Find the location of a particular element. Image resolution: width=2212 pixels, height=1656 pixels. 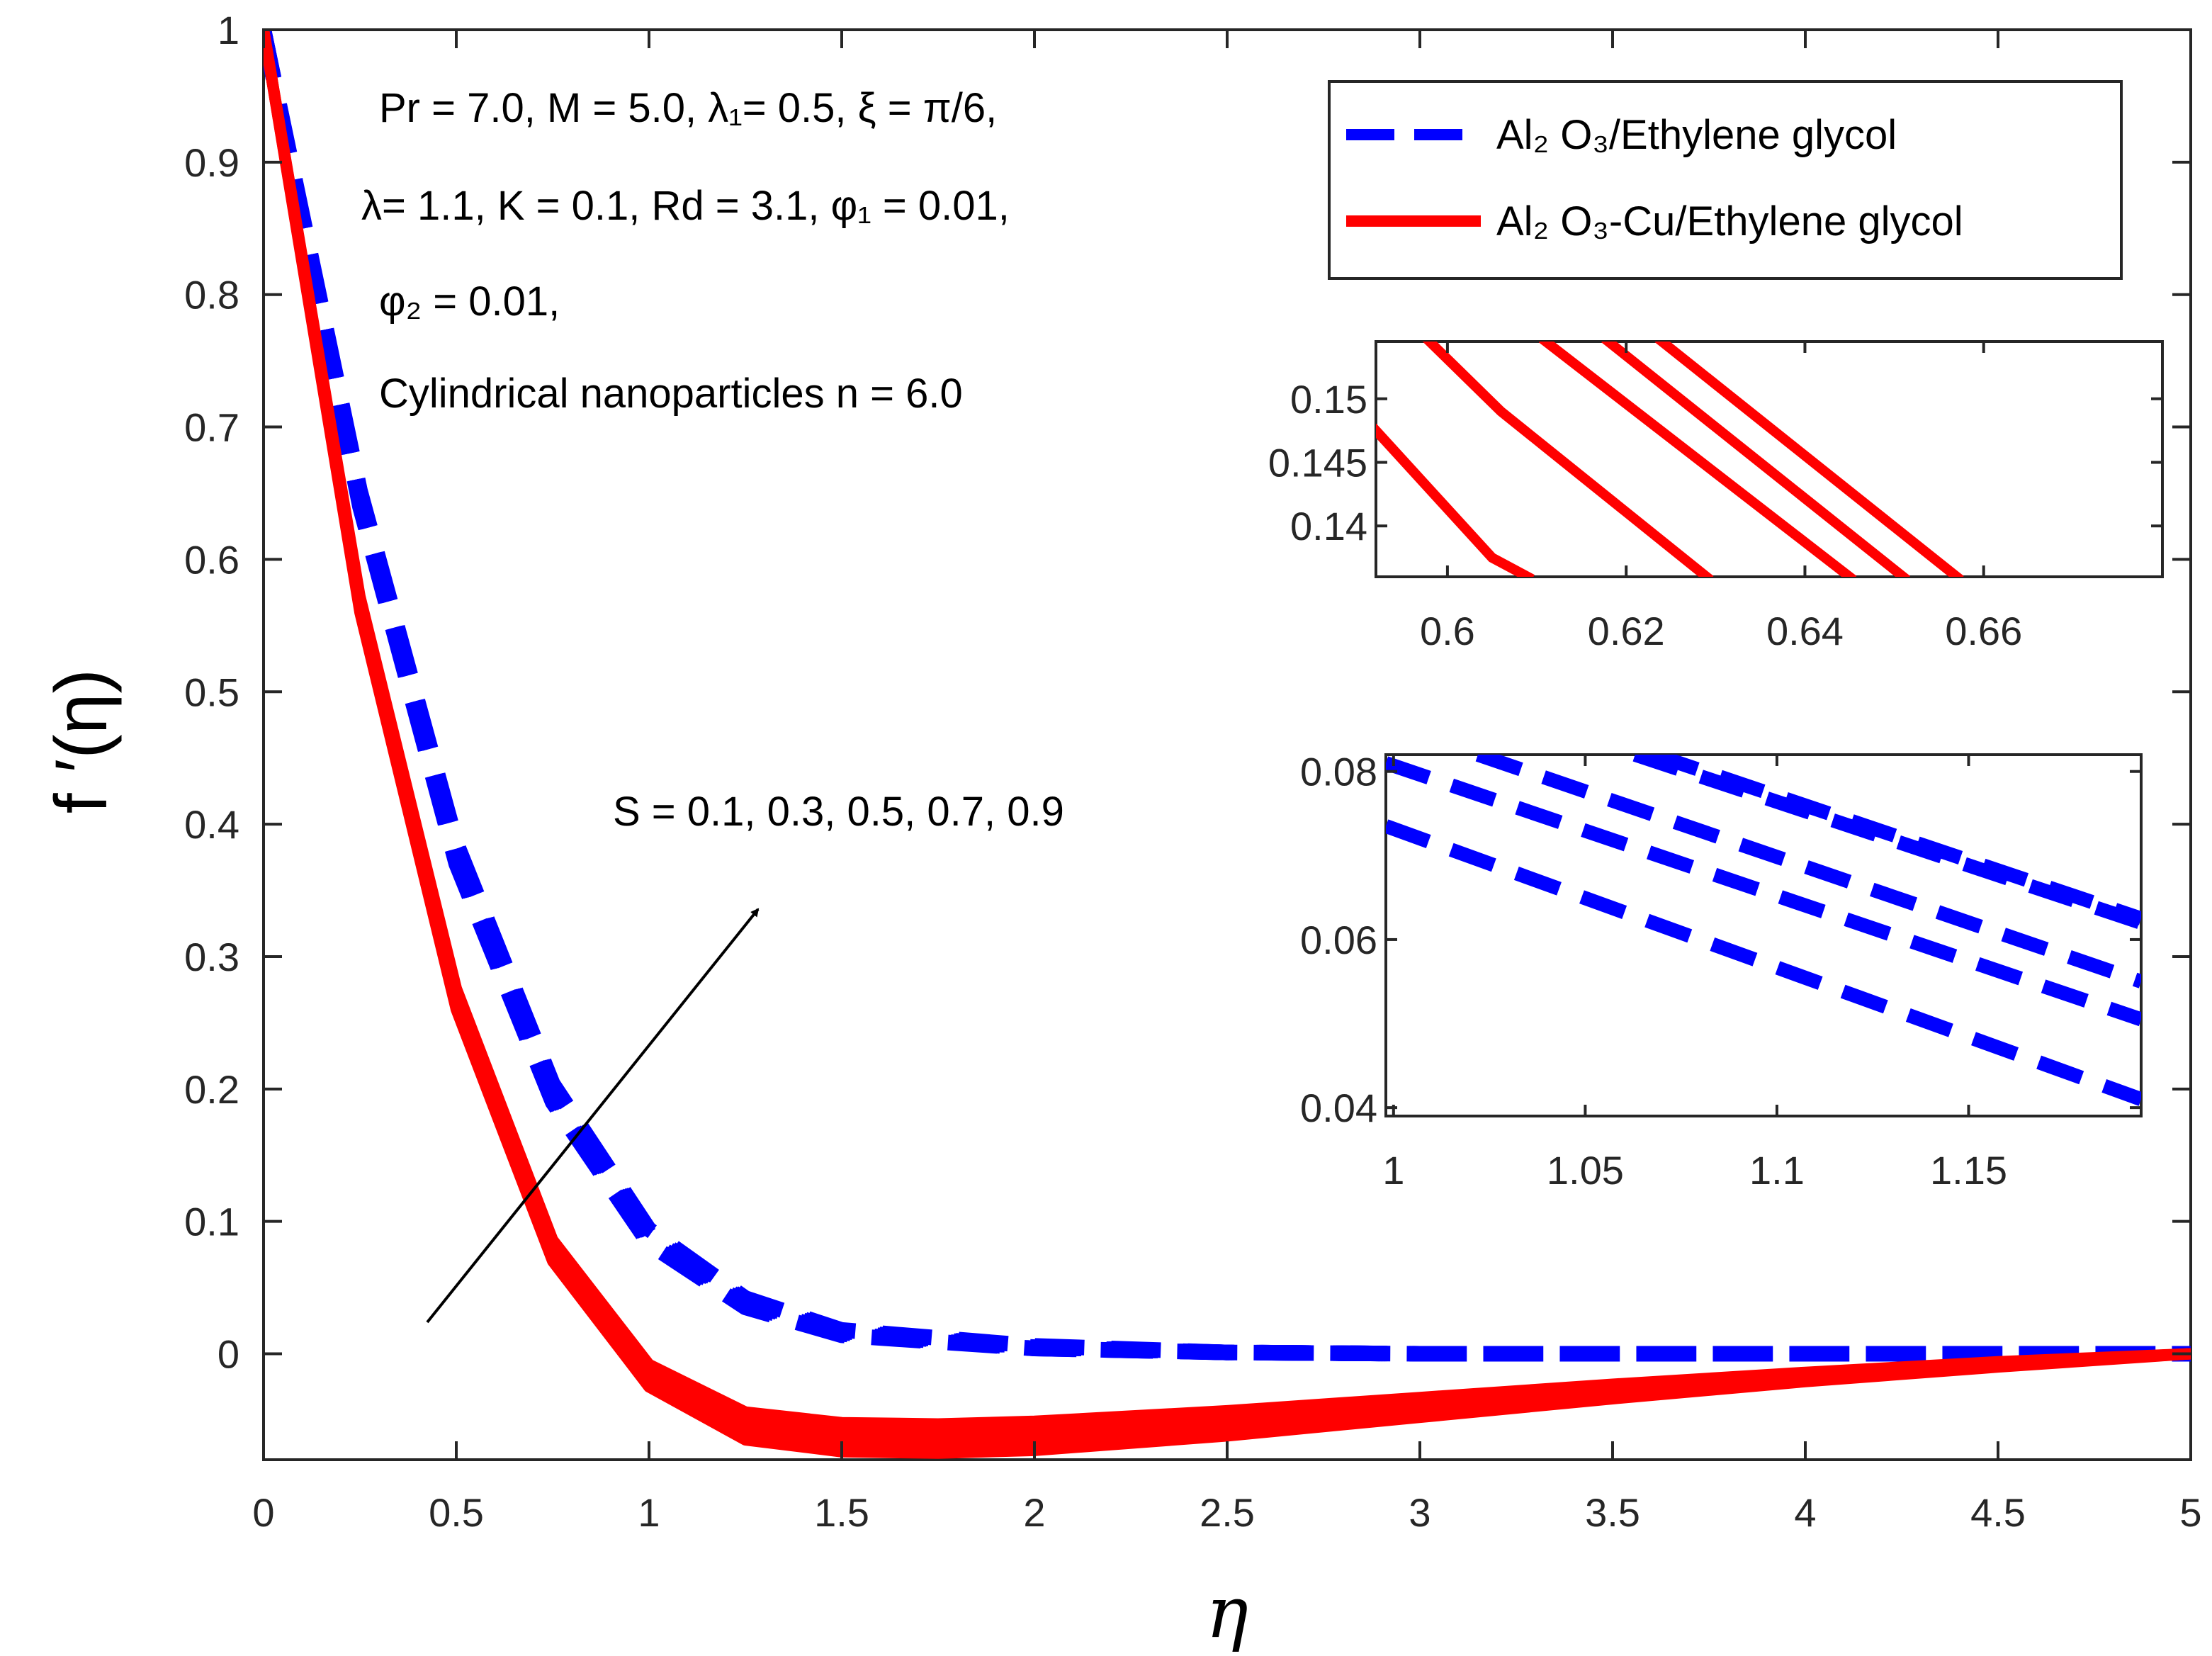

inset-red-series is located at coordinates (1670, 459).